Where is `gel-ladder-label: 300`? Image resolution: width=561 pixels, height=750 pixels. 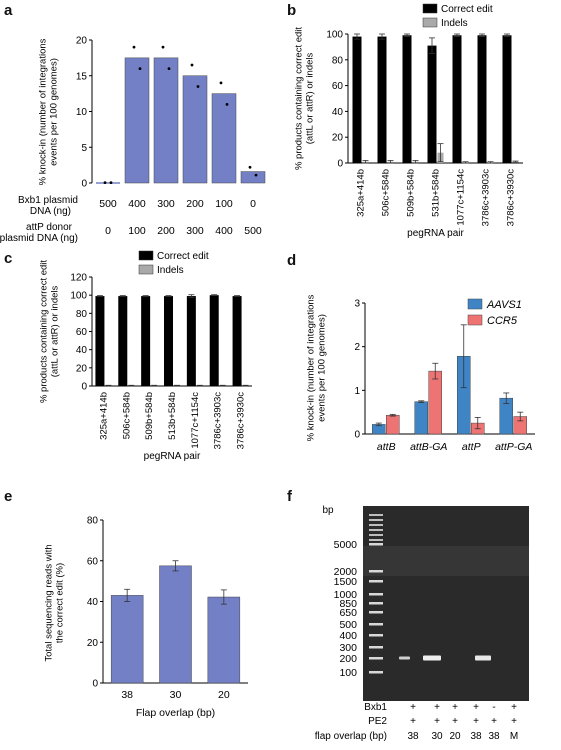 gel-ladder-label: 300 is located at coordinates (348, 648).